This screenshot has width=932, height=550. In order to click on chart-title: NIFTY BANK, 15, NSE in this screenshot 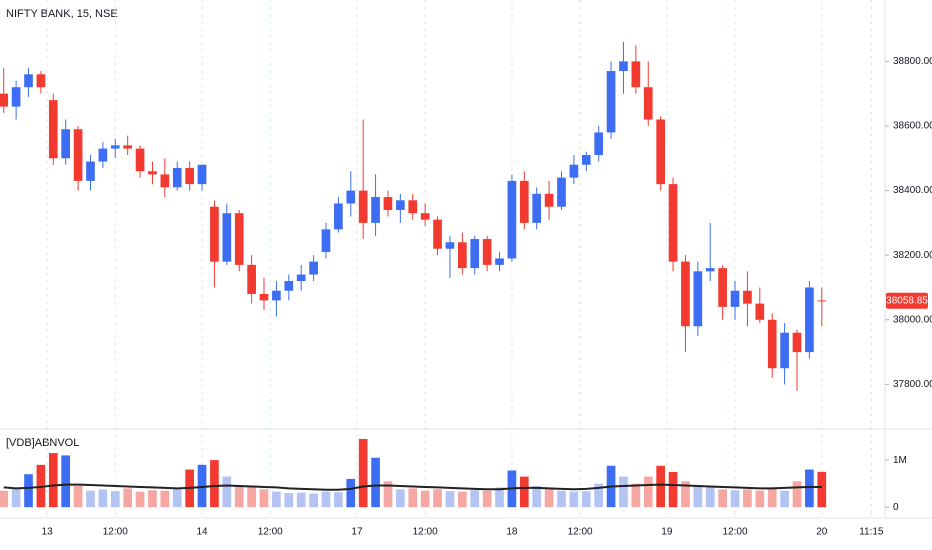, I will do `click(62, 14)`.